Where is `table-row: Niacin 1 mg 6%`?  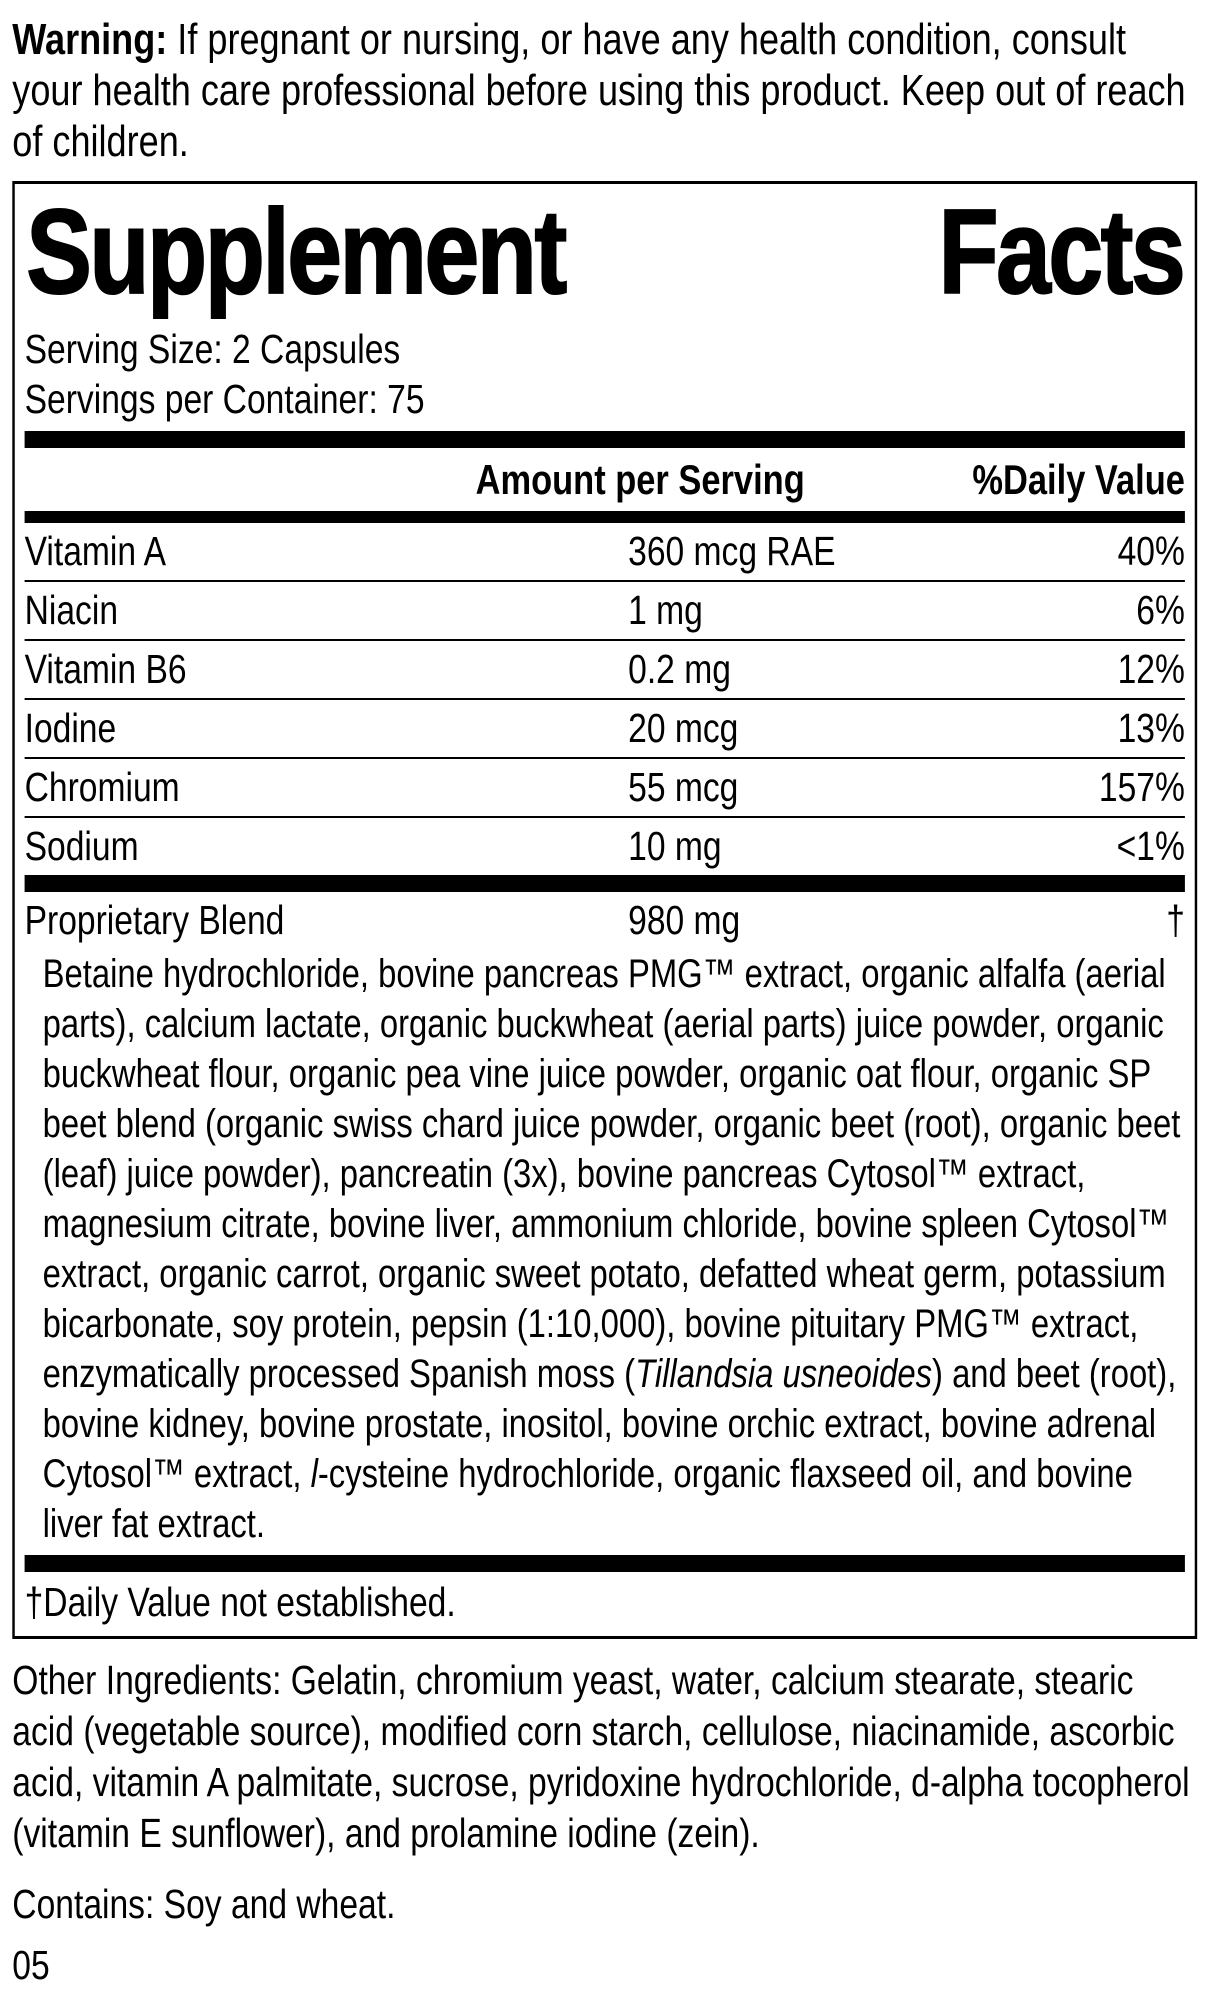 table-row: Niacin 1 mg 6% is located at coordinates (604, 609).